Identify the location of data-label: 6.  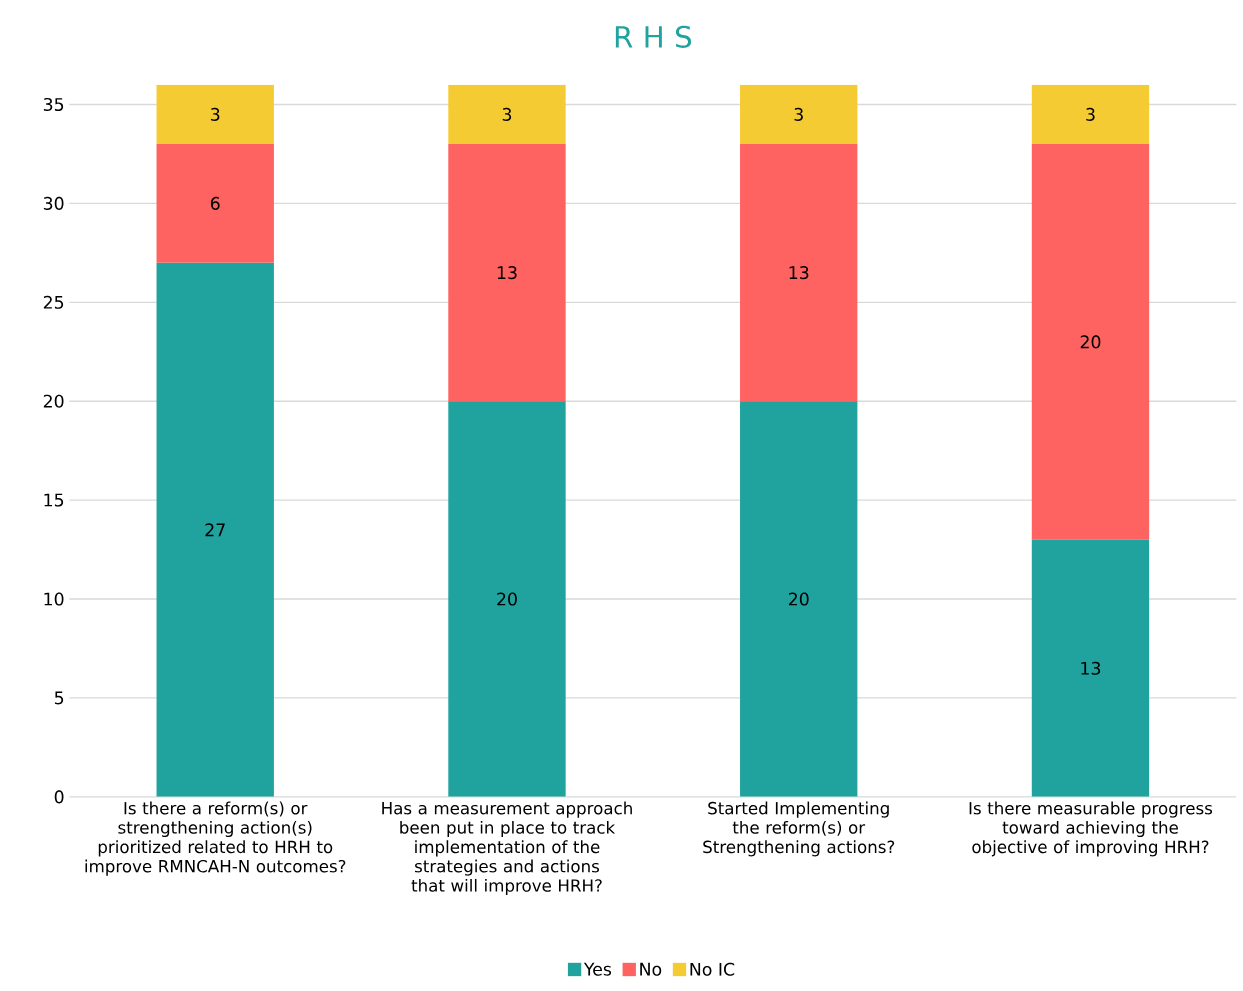
(215, 203).